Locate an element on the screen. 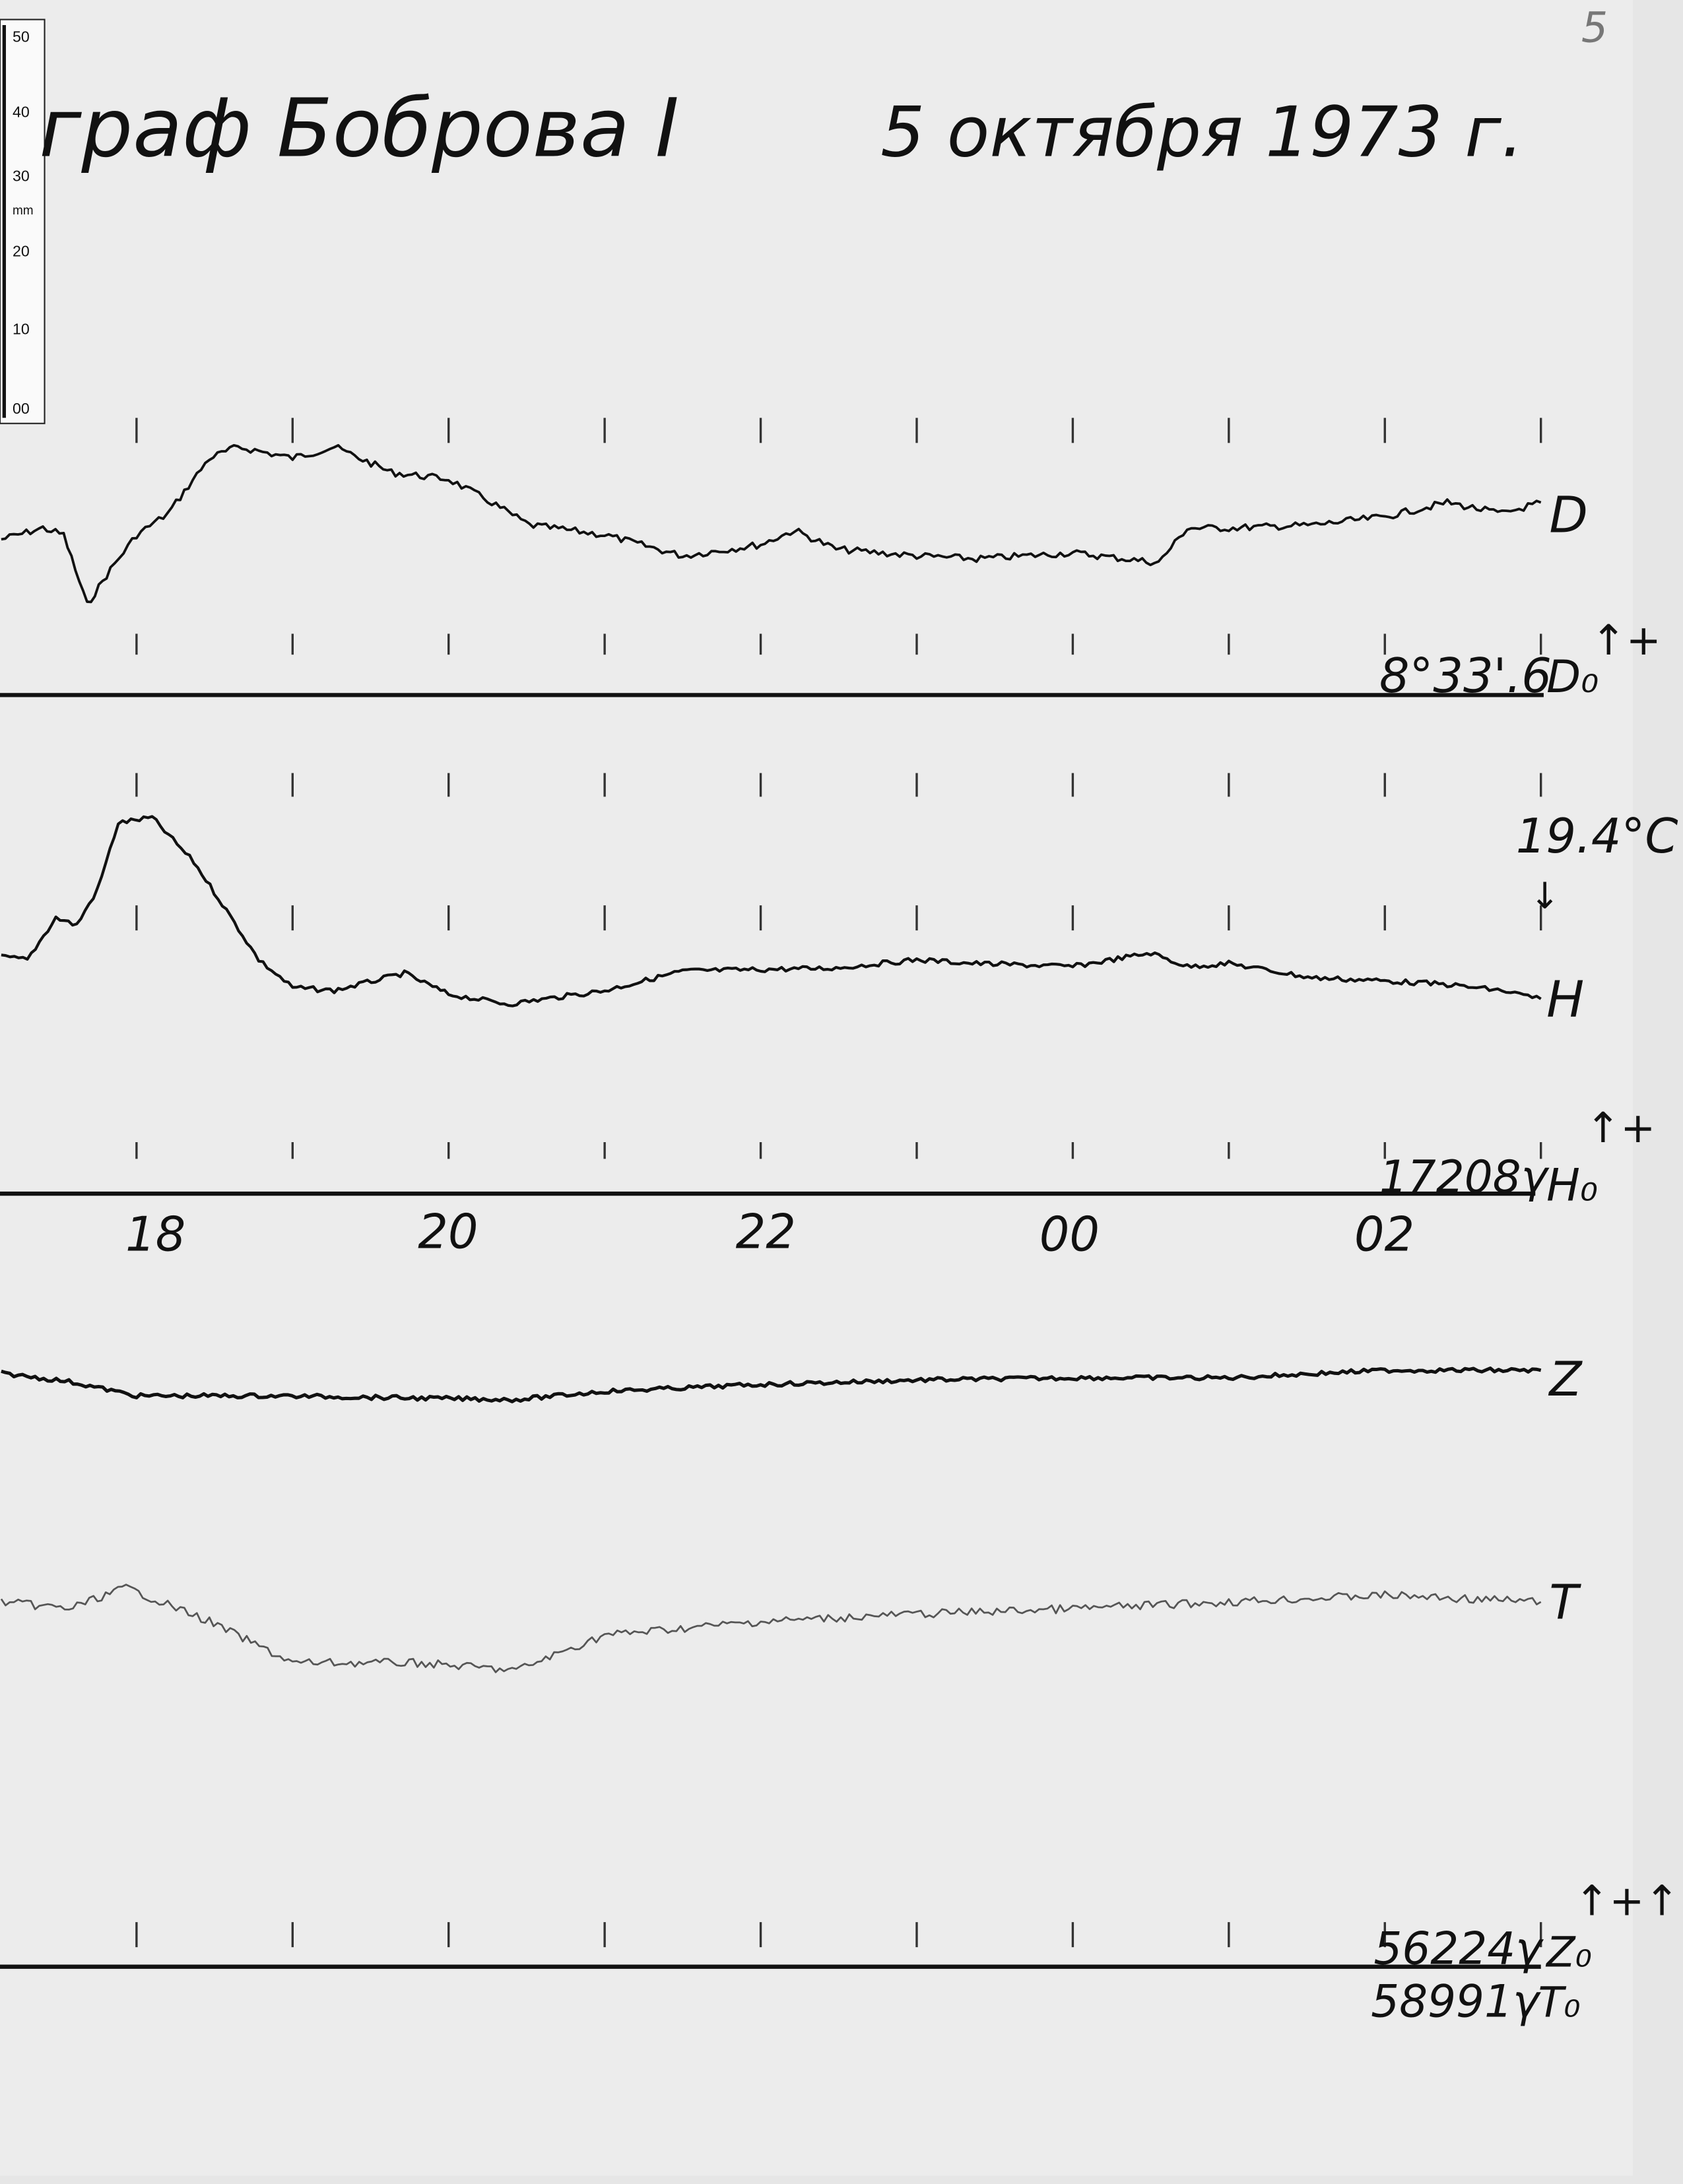 The height and width of the screenshot is (2184, 1683). x-tick-label: 18 is located at coordinates (155, 1234).